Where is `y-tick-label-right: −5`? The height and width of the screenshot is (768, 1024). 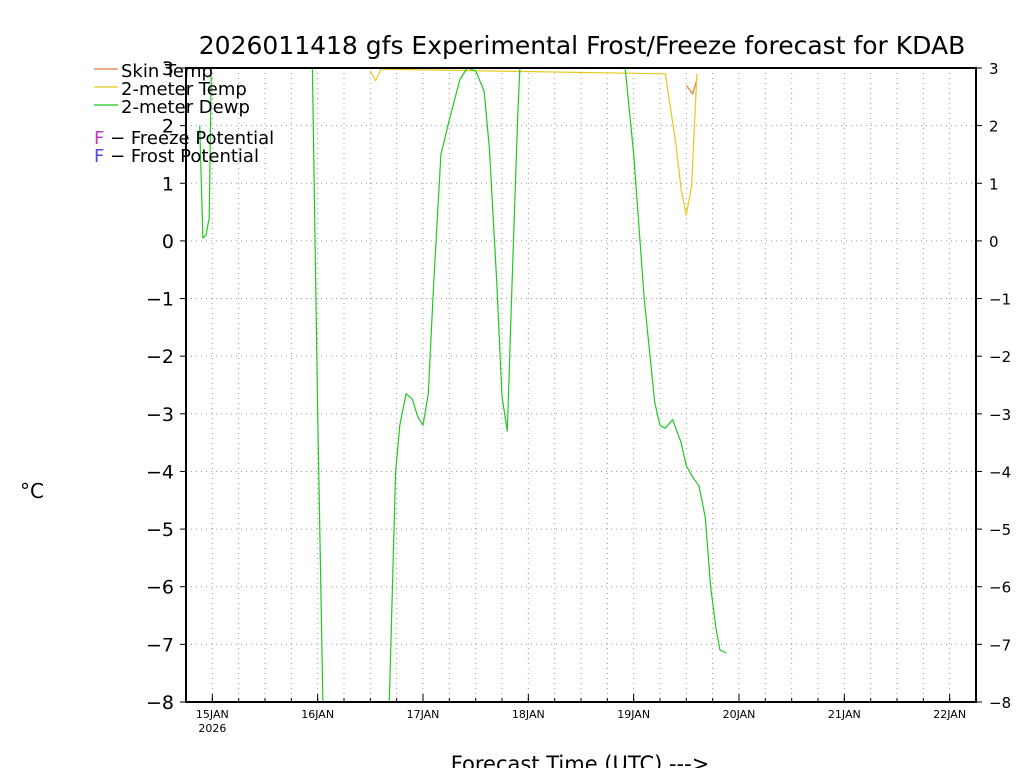 y-tick-label-right: −5 is located at coordinates (1000, 530).